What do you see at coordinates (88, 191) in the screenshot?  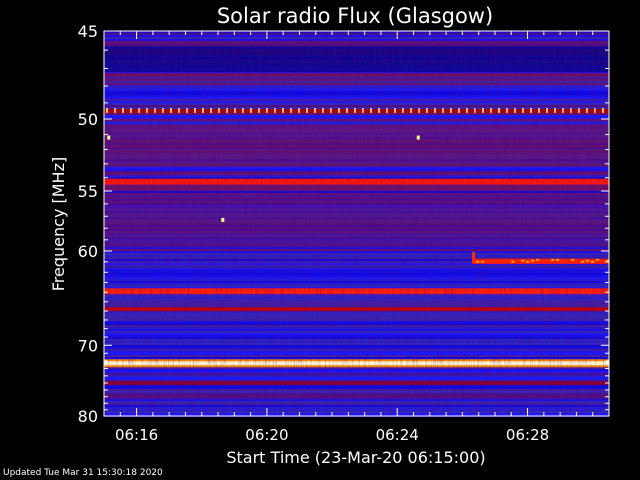 I see `y-tick-label: 55` at bounding box center [88, 191].